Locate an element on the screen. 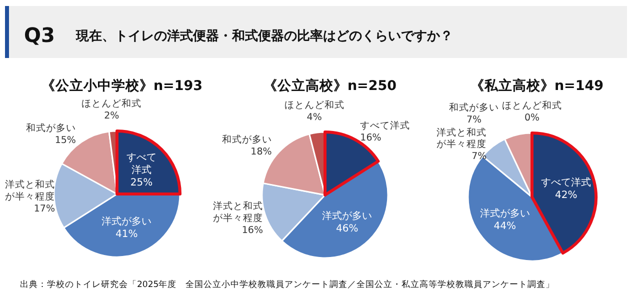 Image resolution: width=640 pixels, height=301 pixels. data-label: 44% is located at coordinates (505, 226).